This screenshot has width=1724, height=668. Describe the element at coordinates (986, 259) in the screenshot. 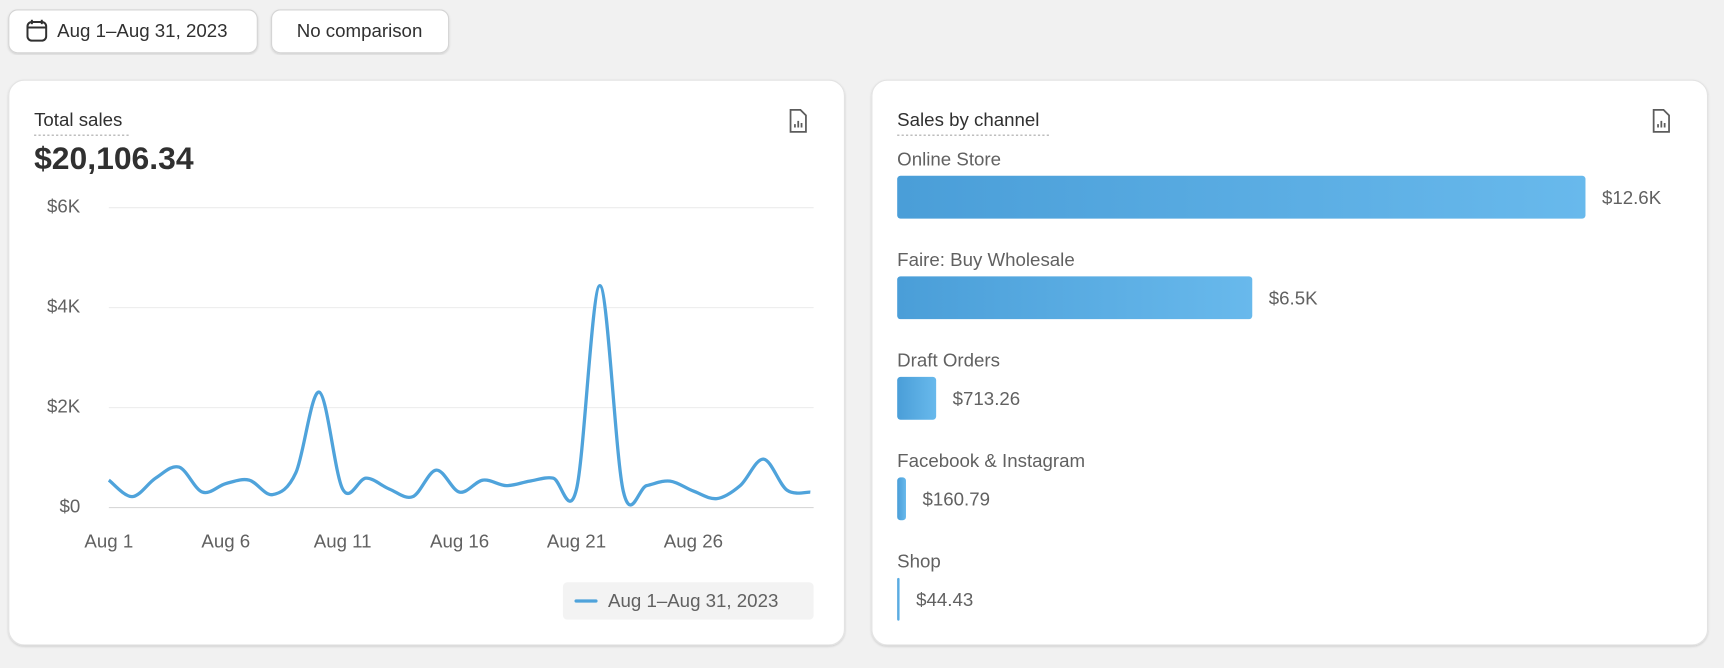

I see `channel-label: Faire: Buy Wholesale` at that location.